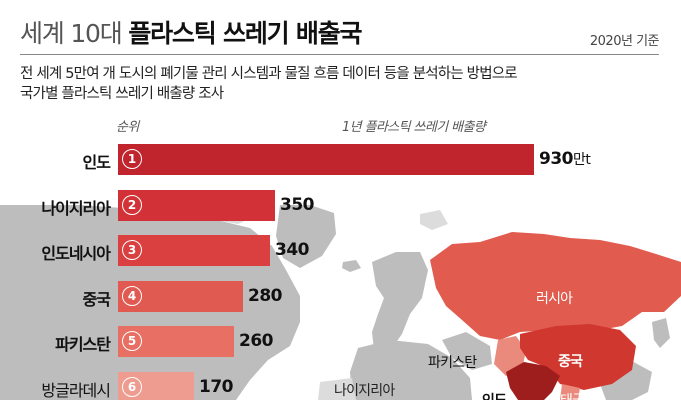 This screenshot has height=400, width=681. What do you see at coordinates (132, 250) in the screenshot?
I see `rank-badge: 3` at bounding box center [132, 250].